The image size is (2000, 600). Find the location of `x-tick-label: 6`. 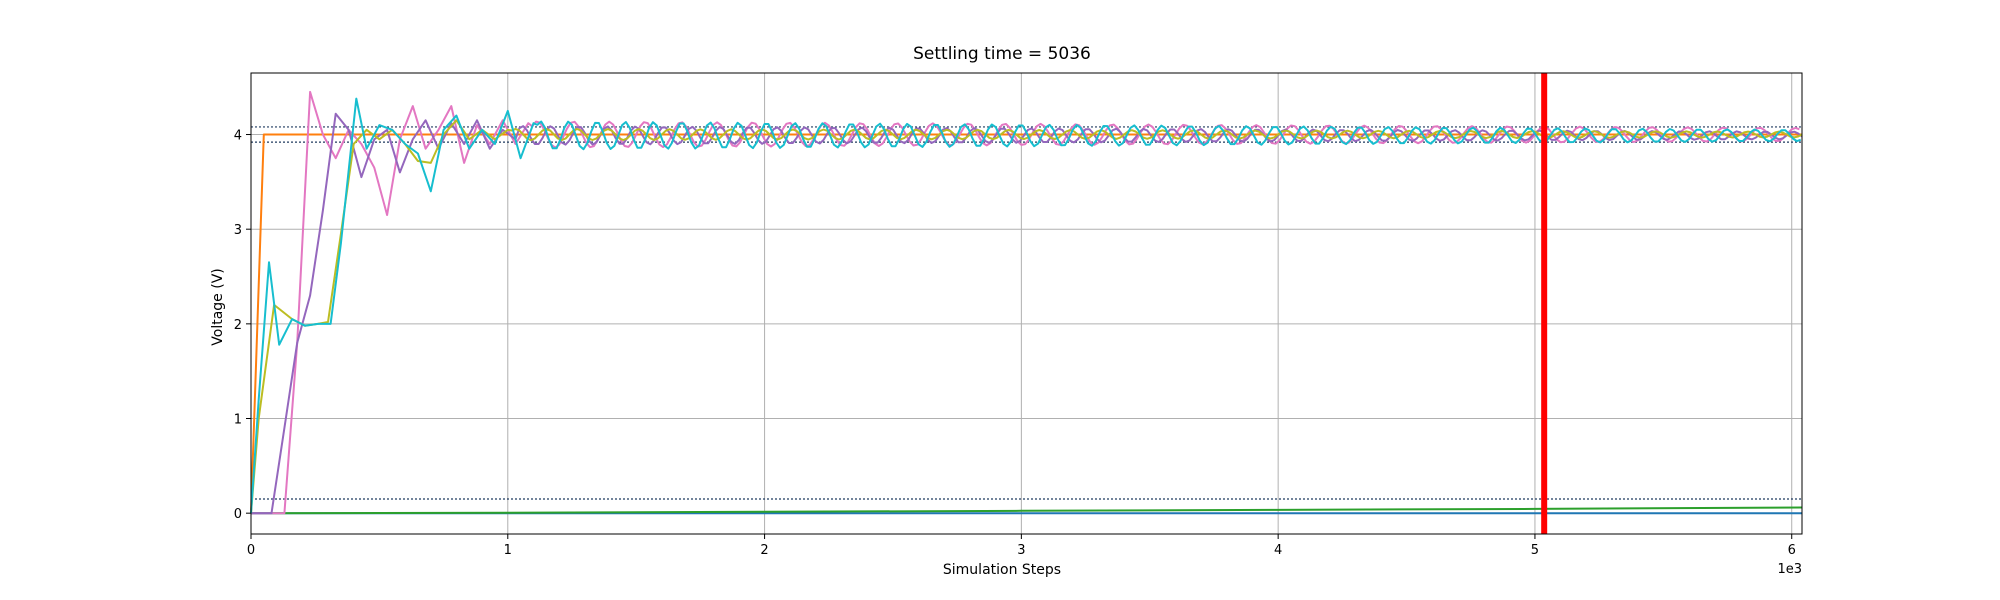

x-tick-label: 6 is located at coordinates (1792, 550).